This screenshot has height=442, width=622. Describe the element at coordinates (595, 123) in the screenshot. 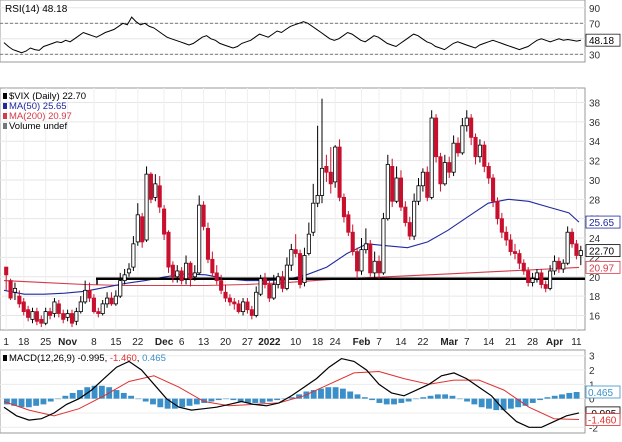

I see `price-tick-label: 36` at that location.